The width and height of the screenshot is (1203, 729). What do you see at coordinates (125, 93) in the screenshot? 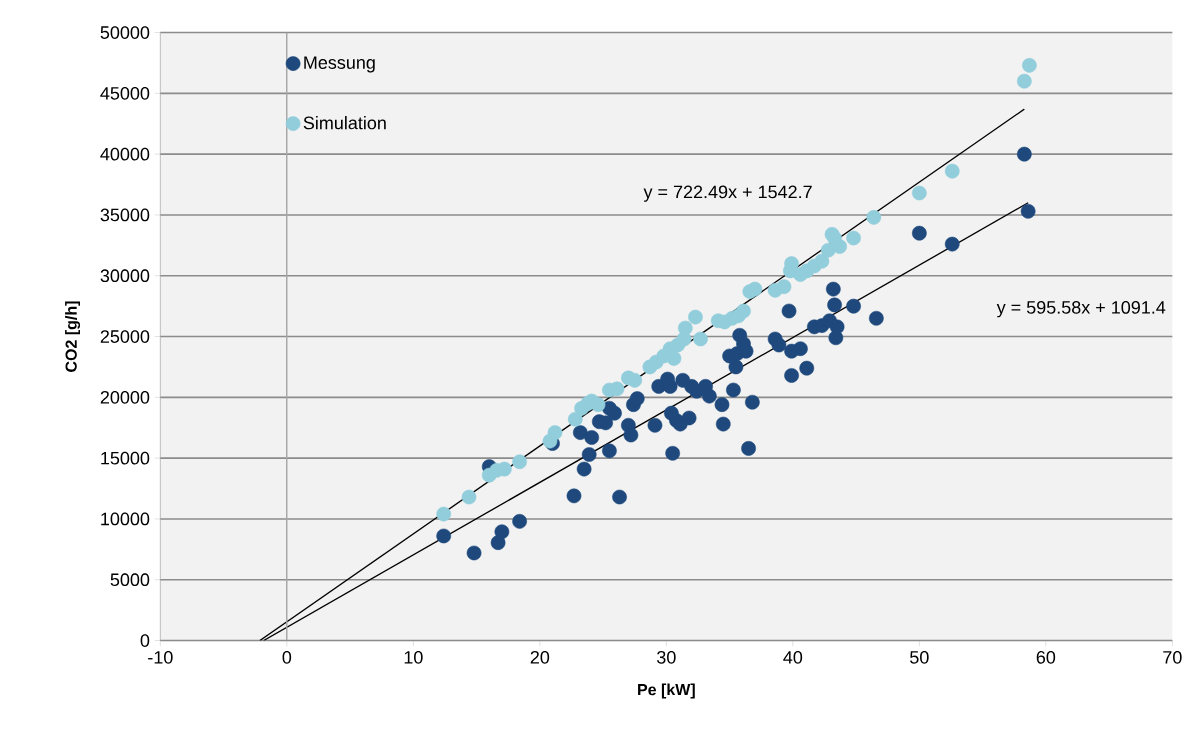
I see `y-tick-label: 45000` at bounding box center [125, 93].